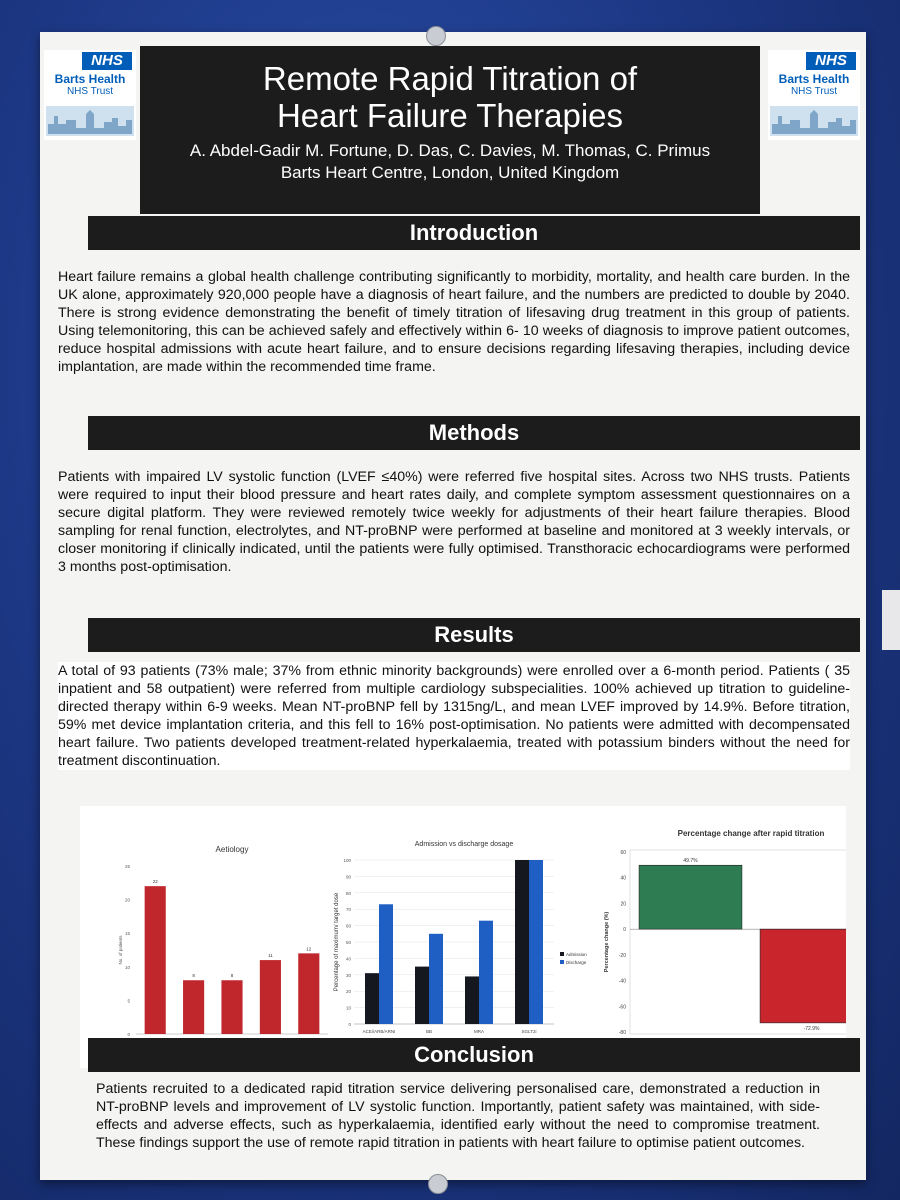 Image resolution: width=900 pixels, height=1200 pixels. What do you see at coordinates (156, 881) in the screenshot?
I see `data-label: 22` at bounding box center [156, 881].